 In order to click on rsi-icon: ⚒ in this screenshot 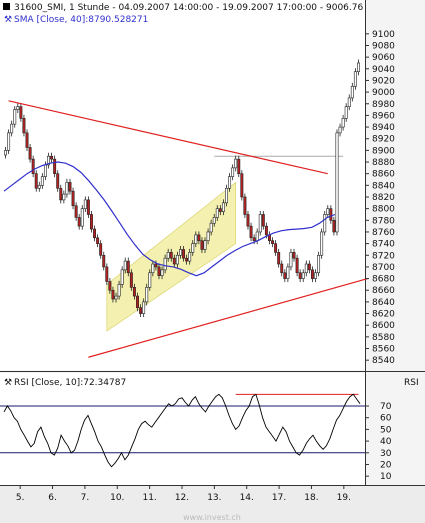, I will do `click(8, 383)`.